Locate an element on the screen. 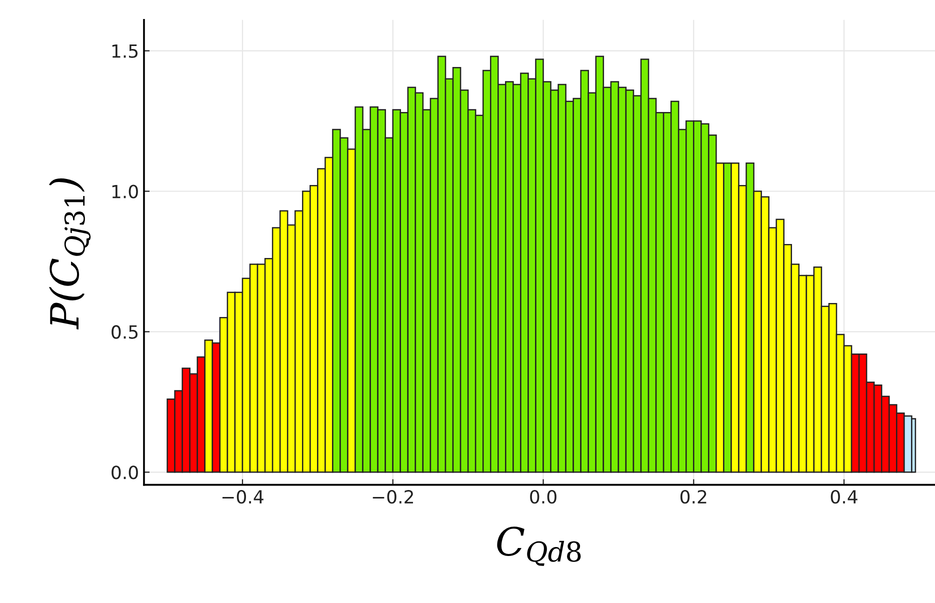 The image size is (935, 603). x-tick-label: 0.4 is located at coordinates (844, 497).